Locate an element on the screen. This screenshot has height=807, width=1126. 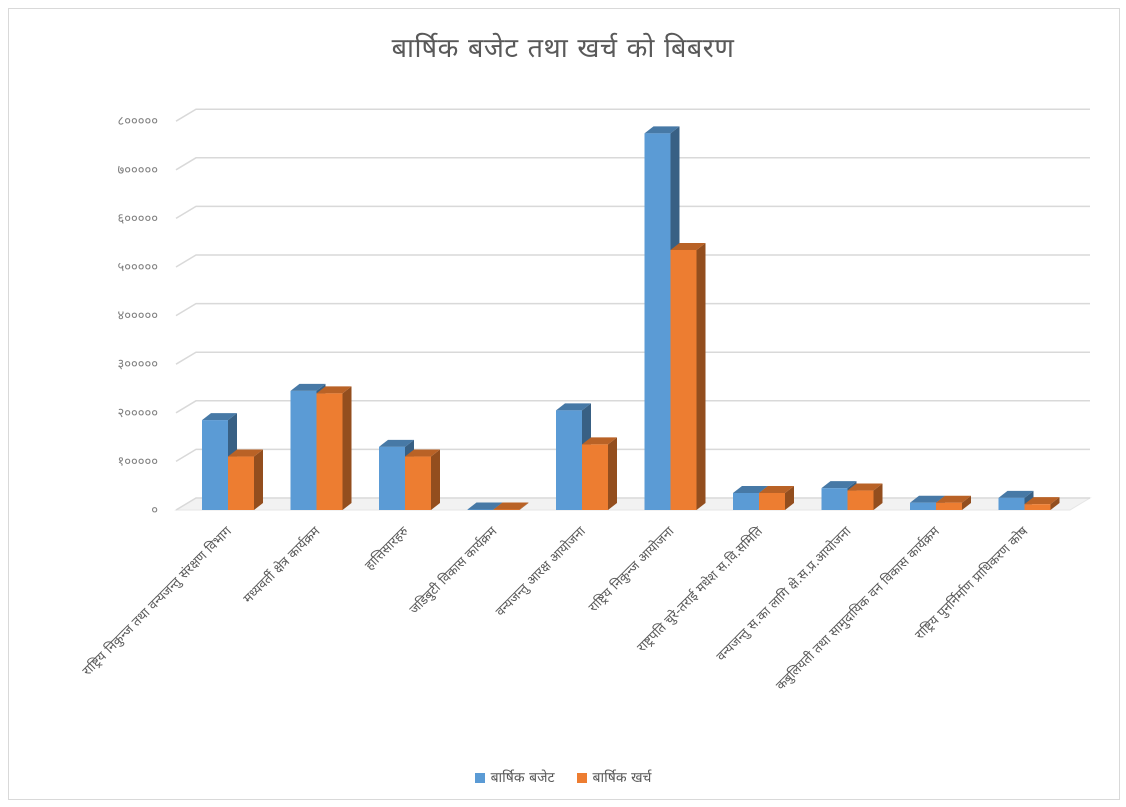
legend-item-expense: बार्षिक खर्च is located at coordinates (614, 777).